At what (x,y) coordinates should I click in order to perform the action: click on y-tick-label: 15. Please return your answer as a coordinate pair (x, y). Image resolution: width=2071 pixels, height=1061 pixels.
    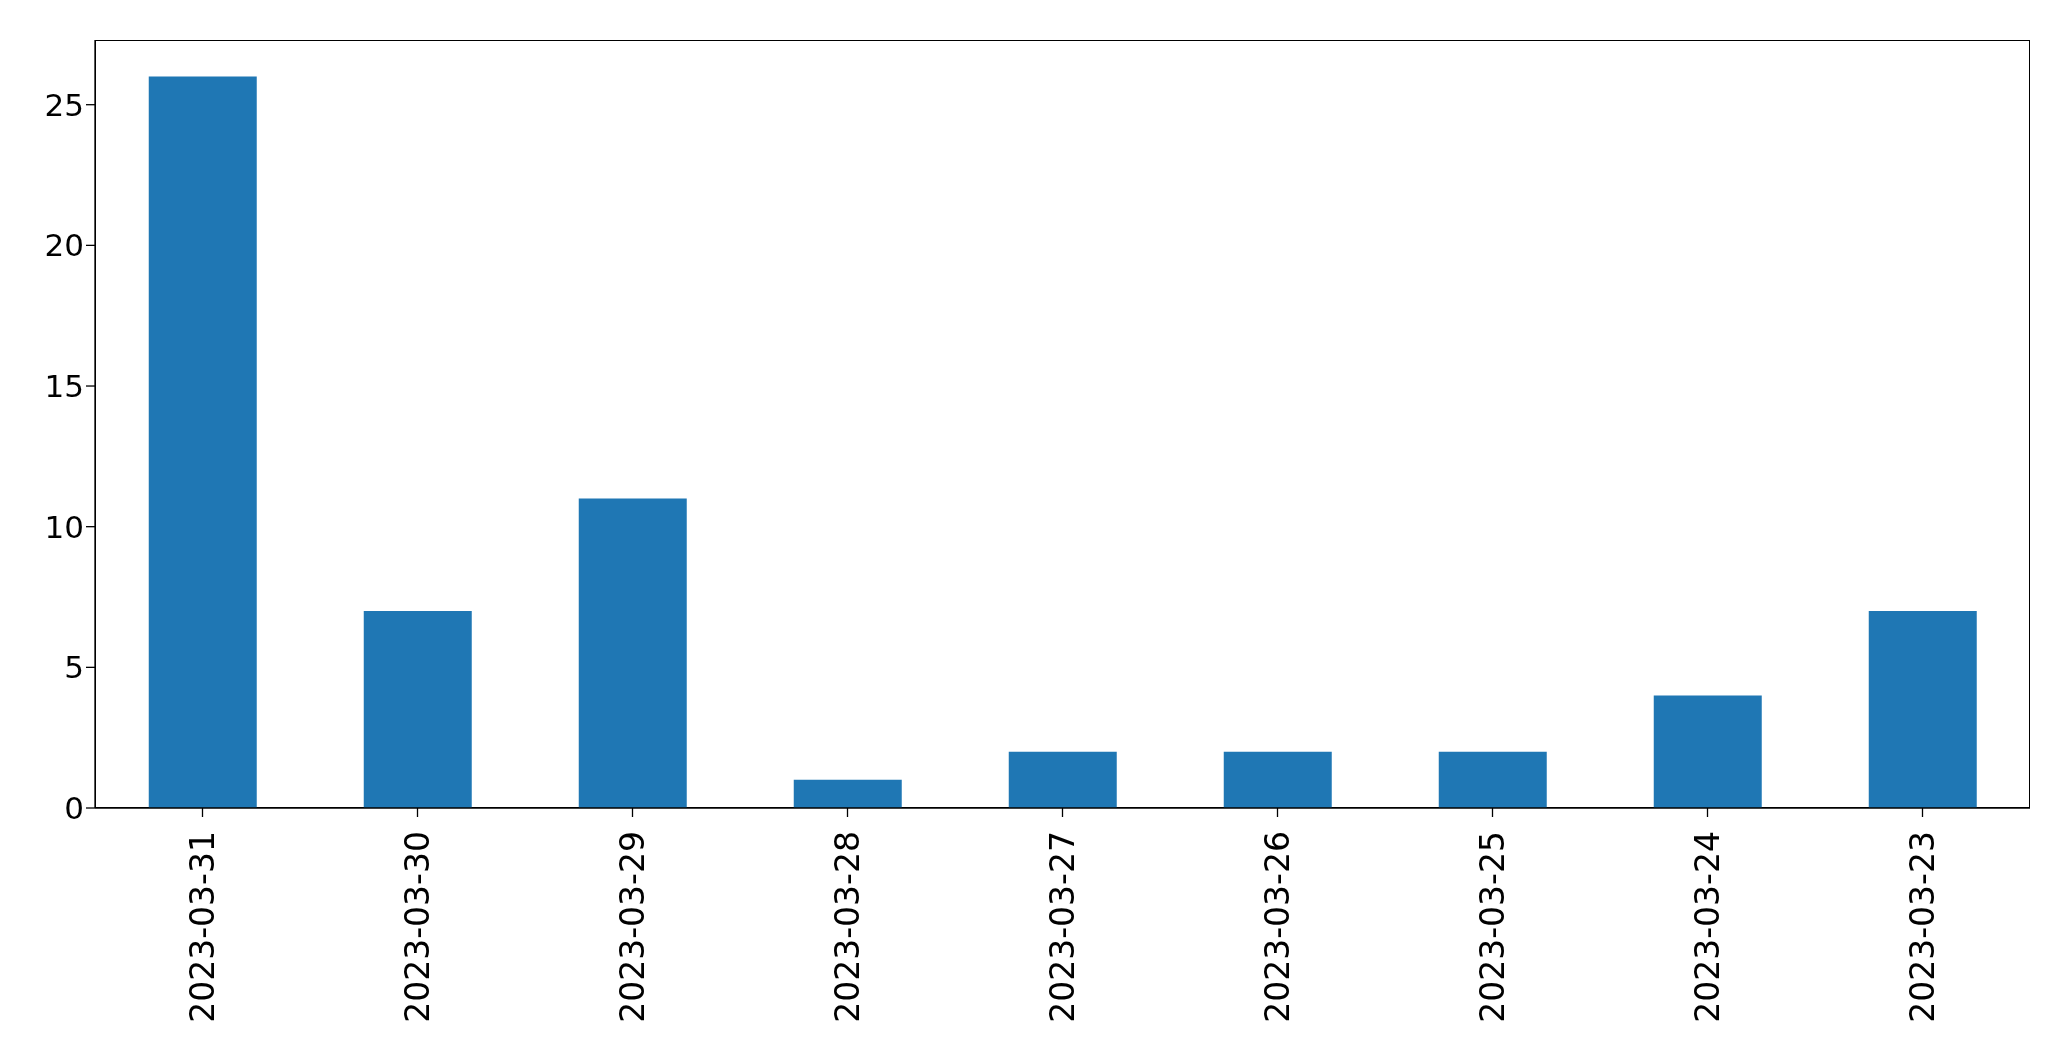
    Looking at the image, I should click on (64, 386).